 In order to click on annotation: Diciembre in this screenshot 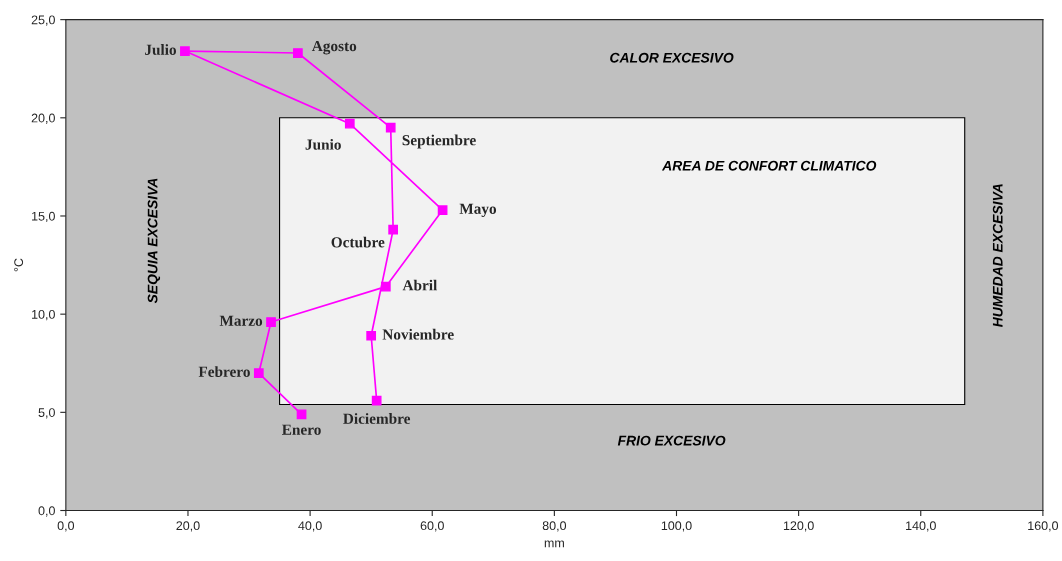, I will do `click(377, 418)`.